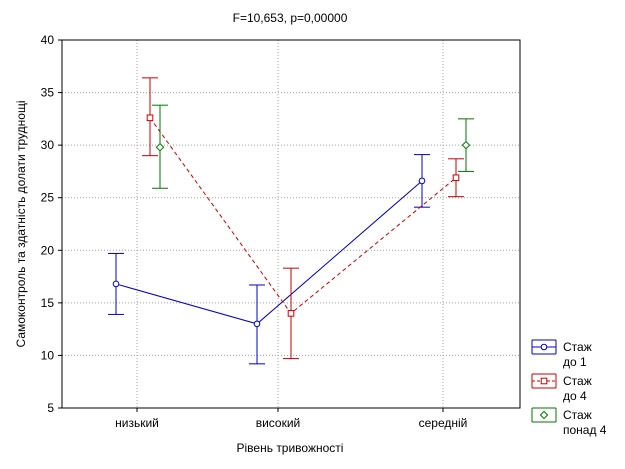 This screenshot has width=625, height=469. I want to click on y-tick-label: 40, so click(48, 40).